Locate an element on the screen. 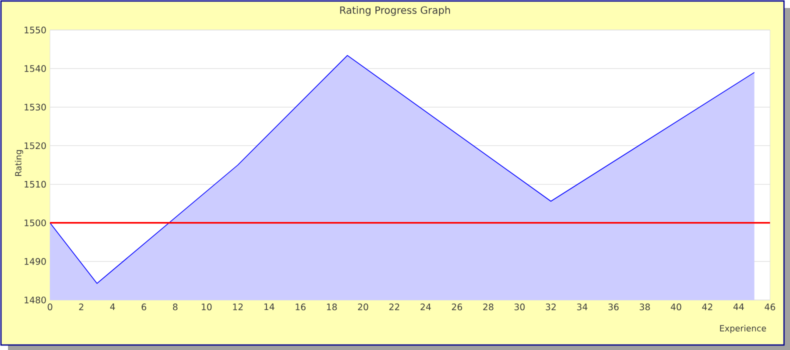 This screenshot has height=350, width=790. x-tick-label: 24 is located at coordinates (425, 307).